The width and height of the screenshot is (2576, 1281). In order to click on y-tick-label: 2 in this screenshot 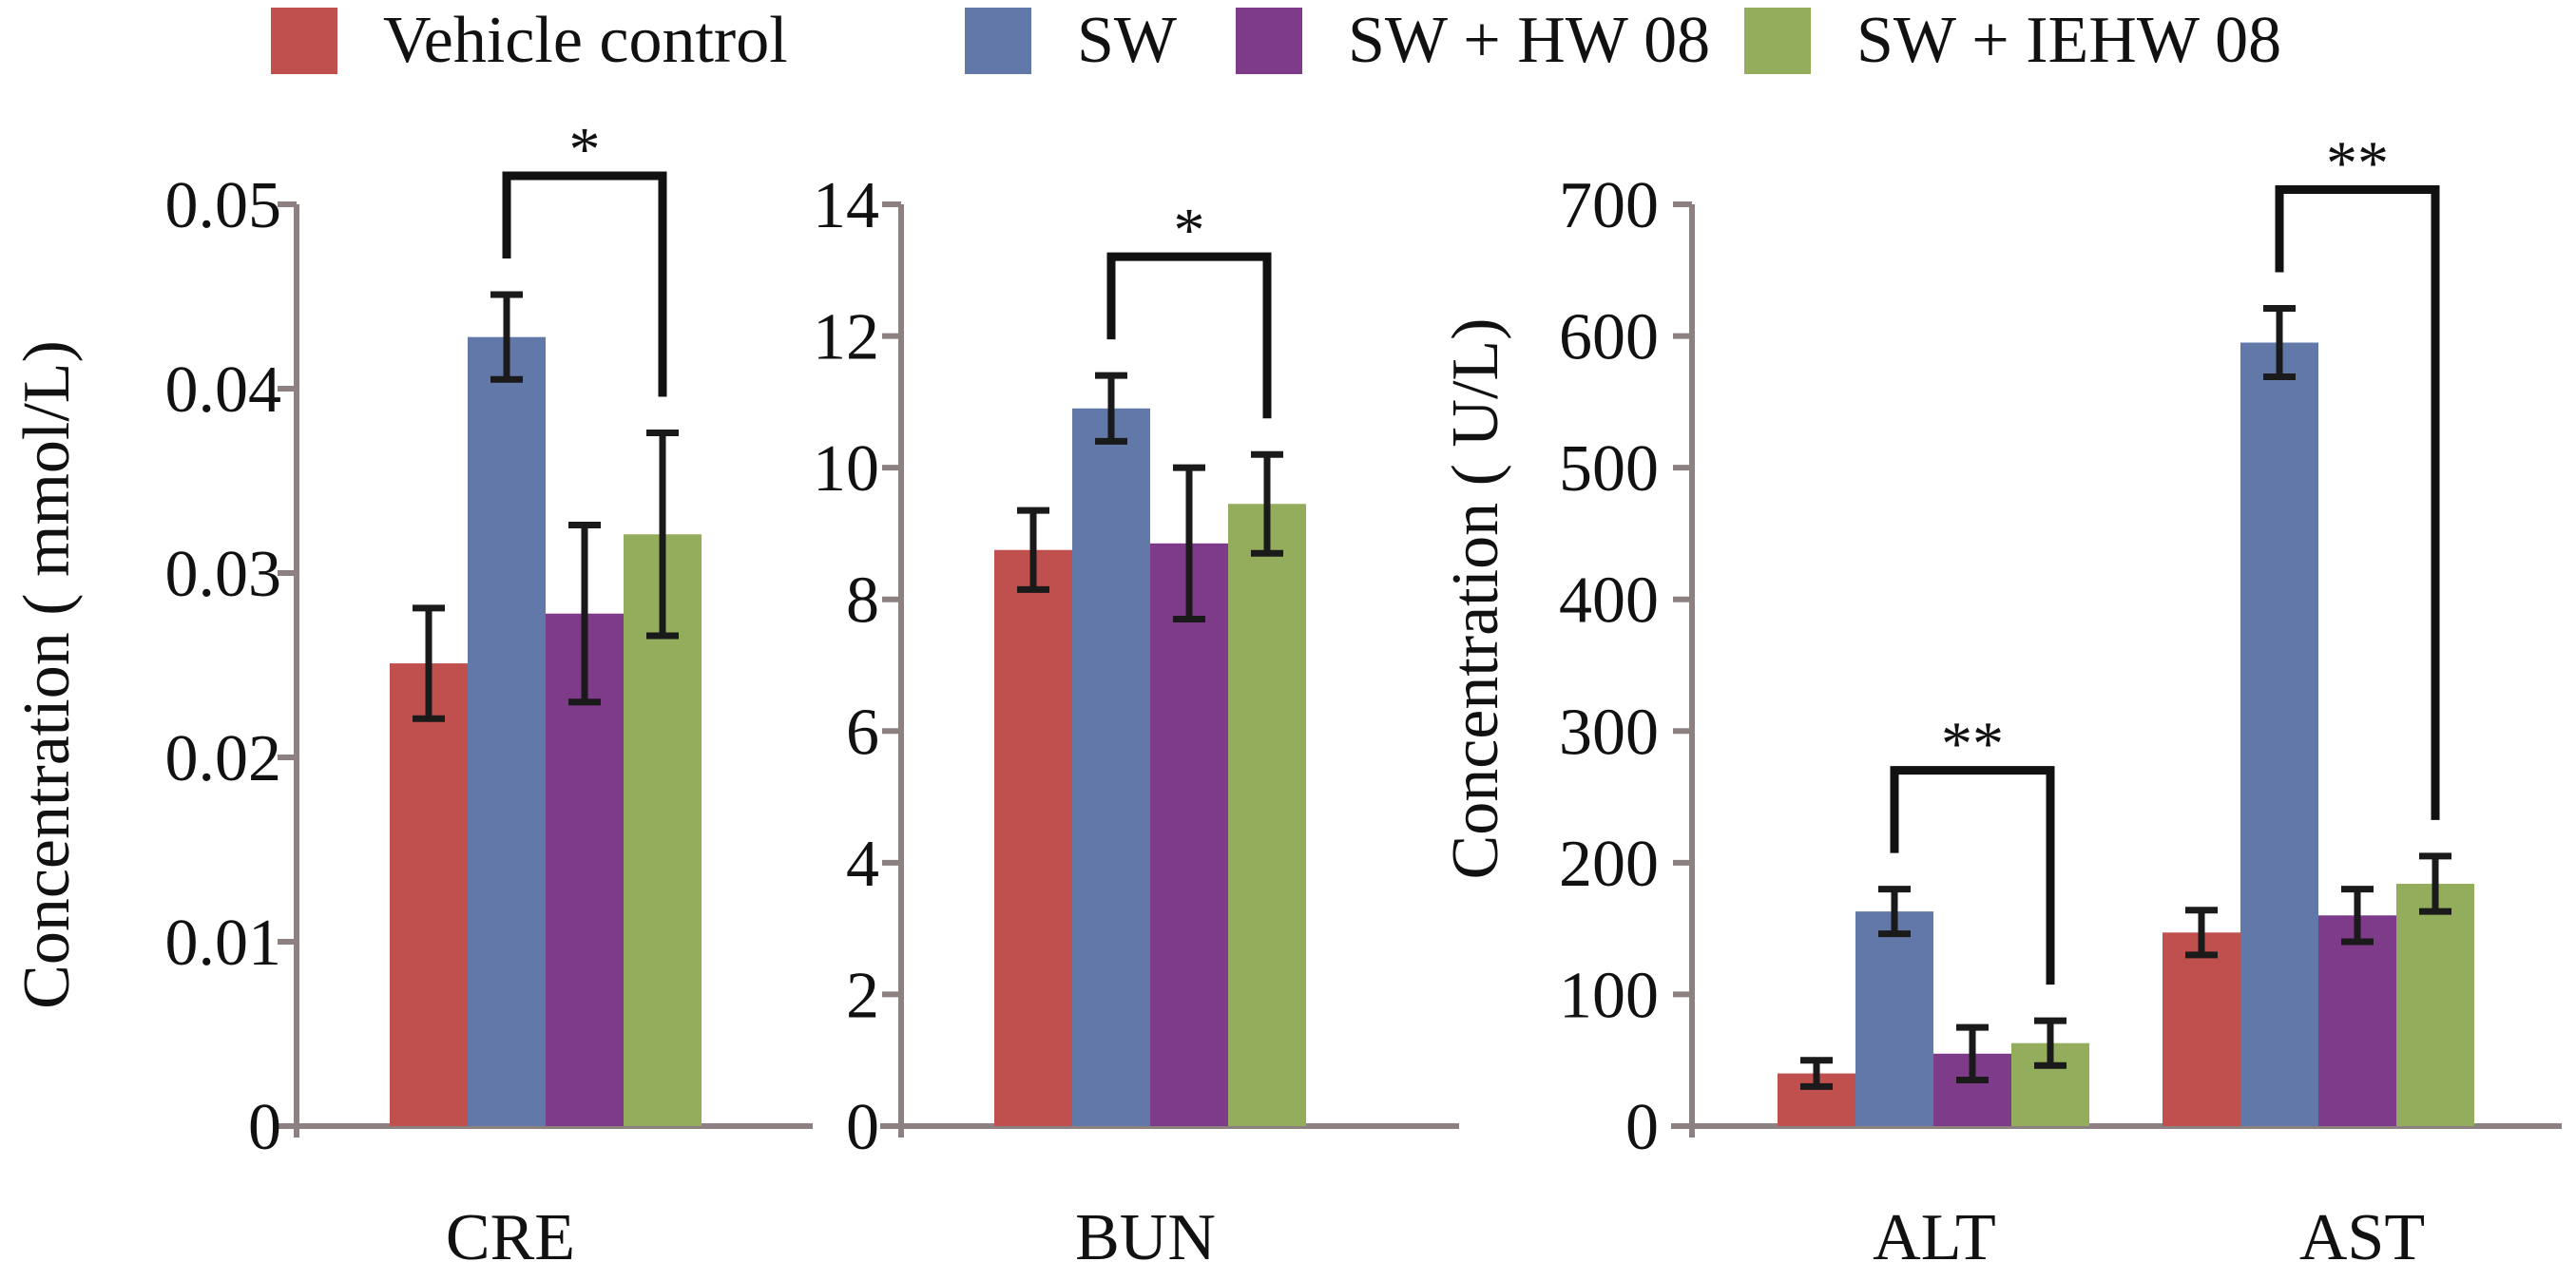, I will do `click(862, 995)`.